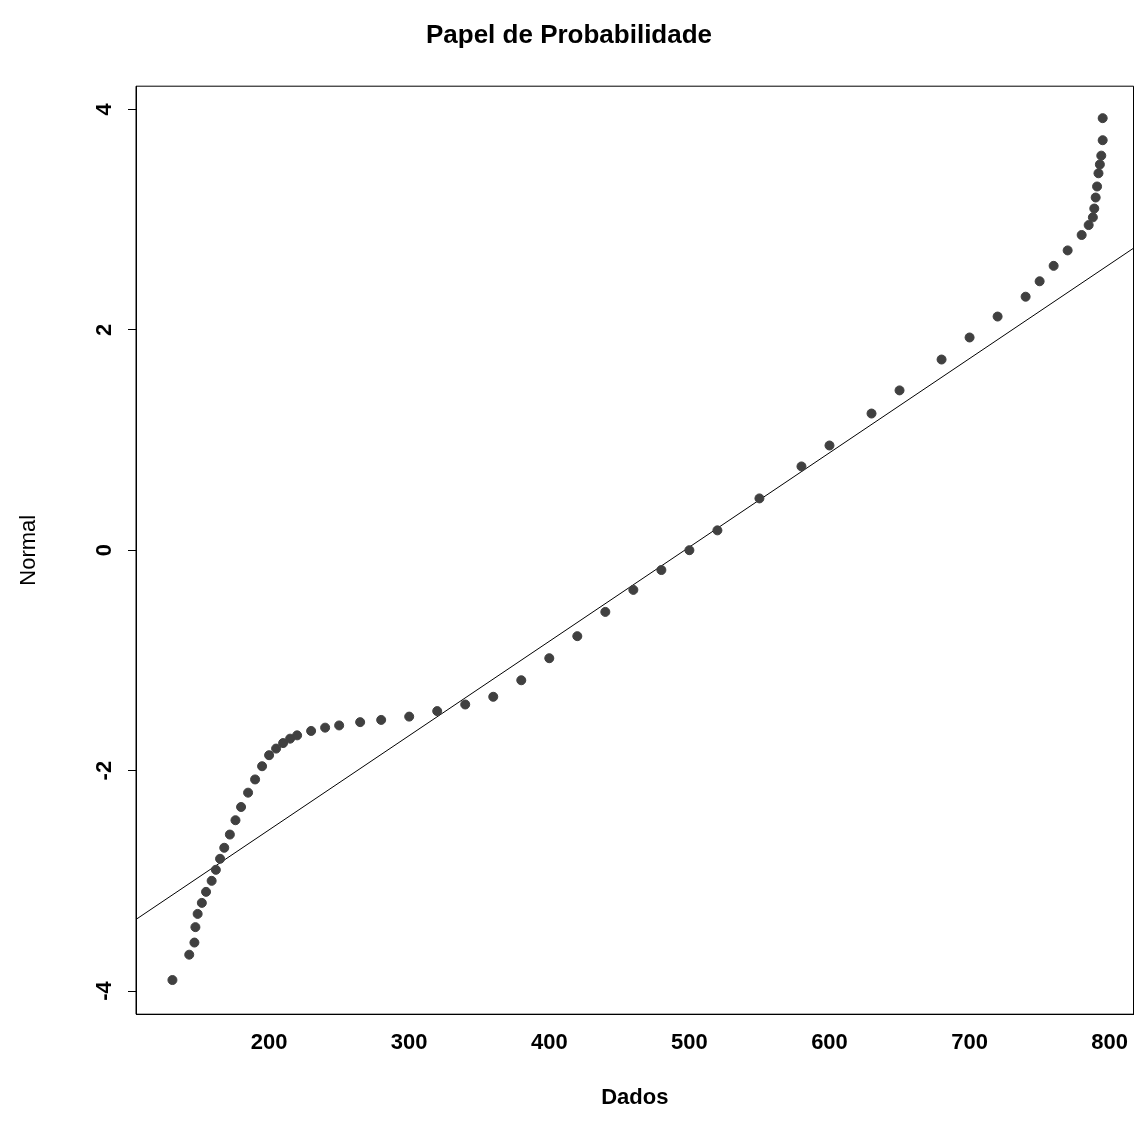 The image size is (1139, 1135). Describe the element at coordinates (104, 770) in the screenshot. I see `y-tick-label: -2` at that location.